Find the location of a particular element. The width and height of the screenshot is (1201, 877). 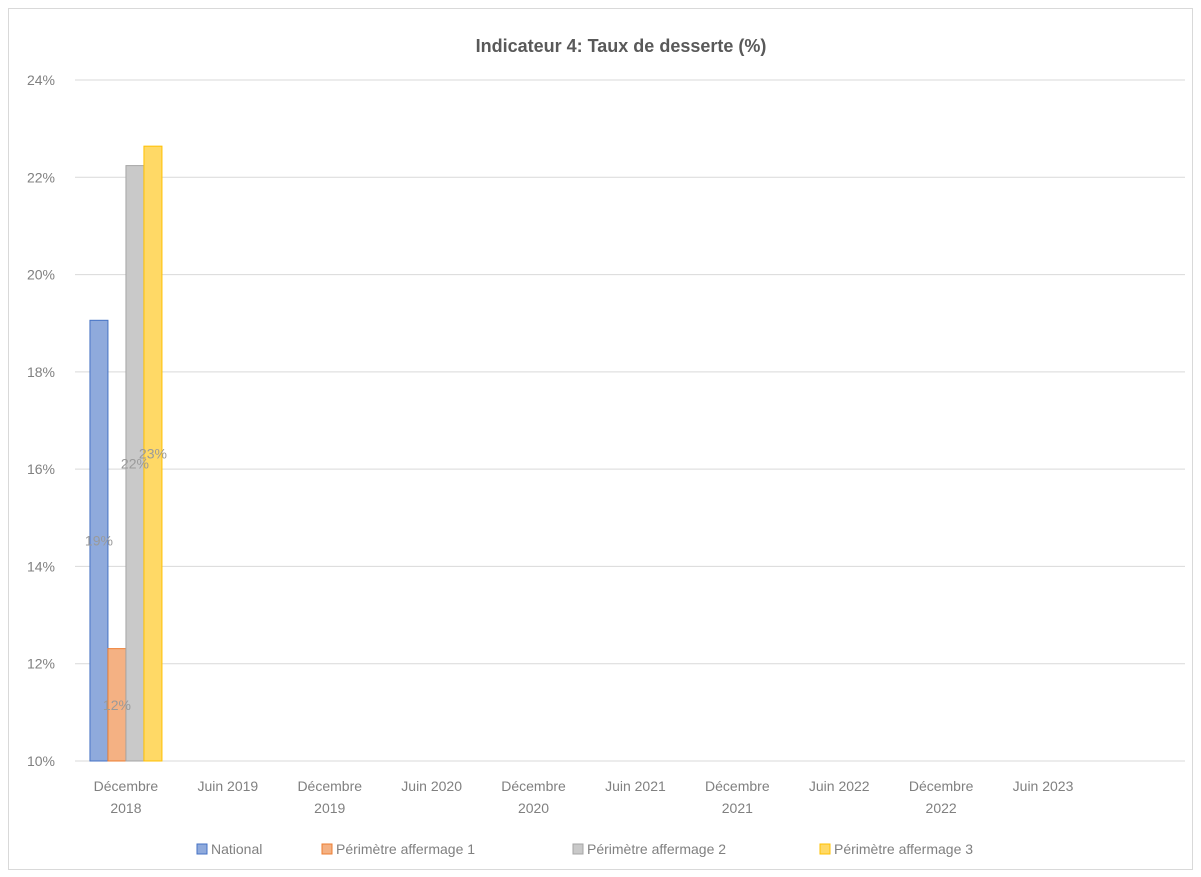

chart-title: Indicateur 4: Taux de desserte (%) is located at coordinates (621, 46).